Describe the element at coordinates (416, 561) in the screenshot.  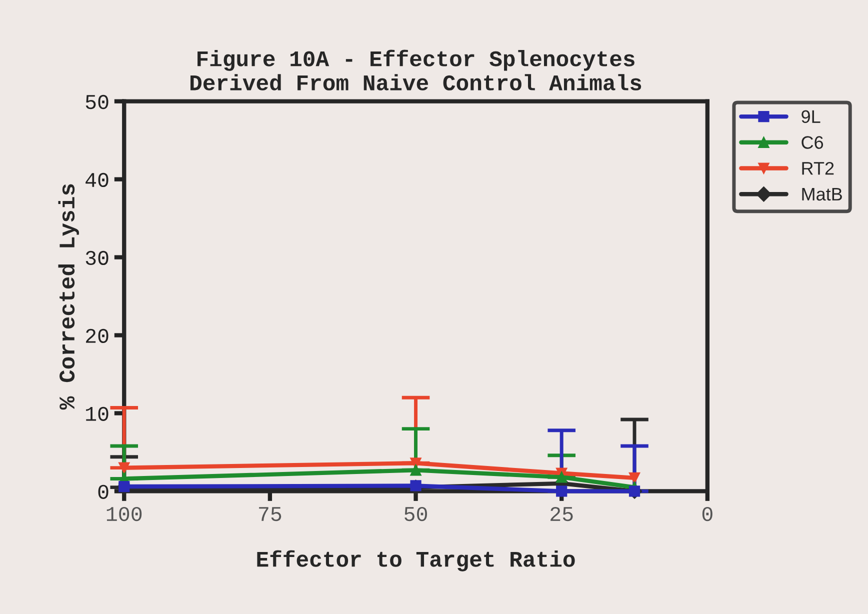
I see `x-axis-title: Effector to Target Ratio` at that location.